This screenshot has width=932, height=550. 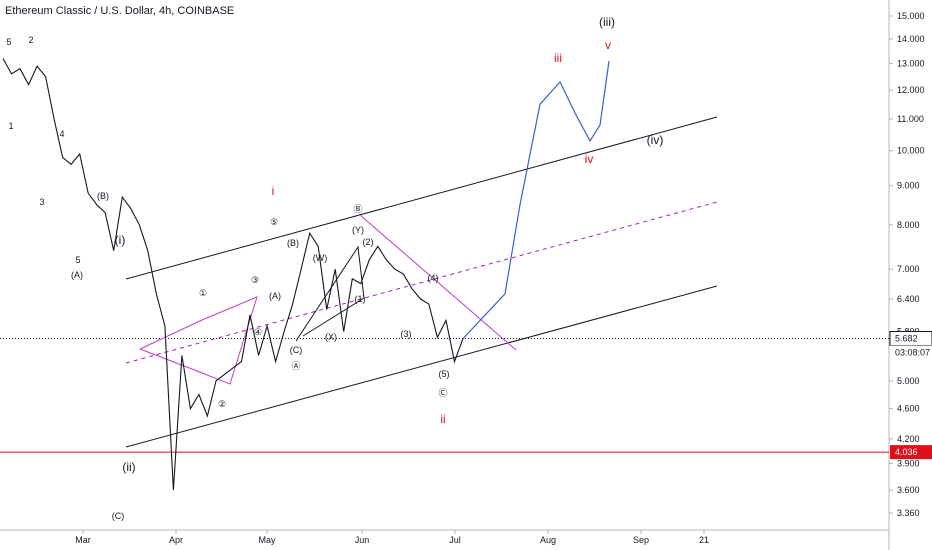 What do you see at coordinates (908, 269) in the screenshot?
I see `y-tick-label: 7.000` at bounding box center [908, 269].